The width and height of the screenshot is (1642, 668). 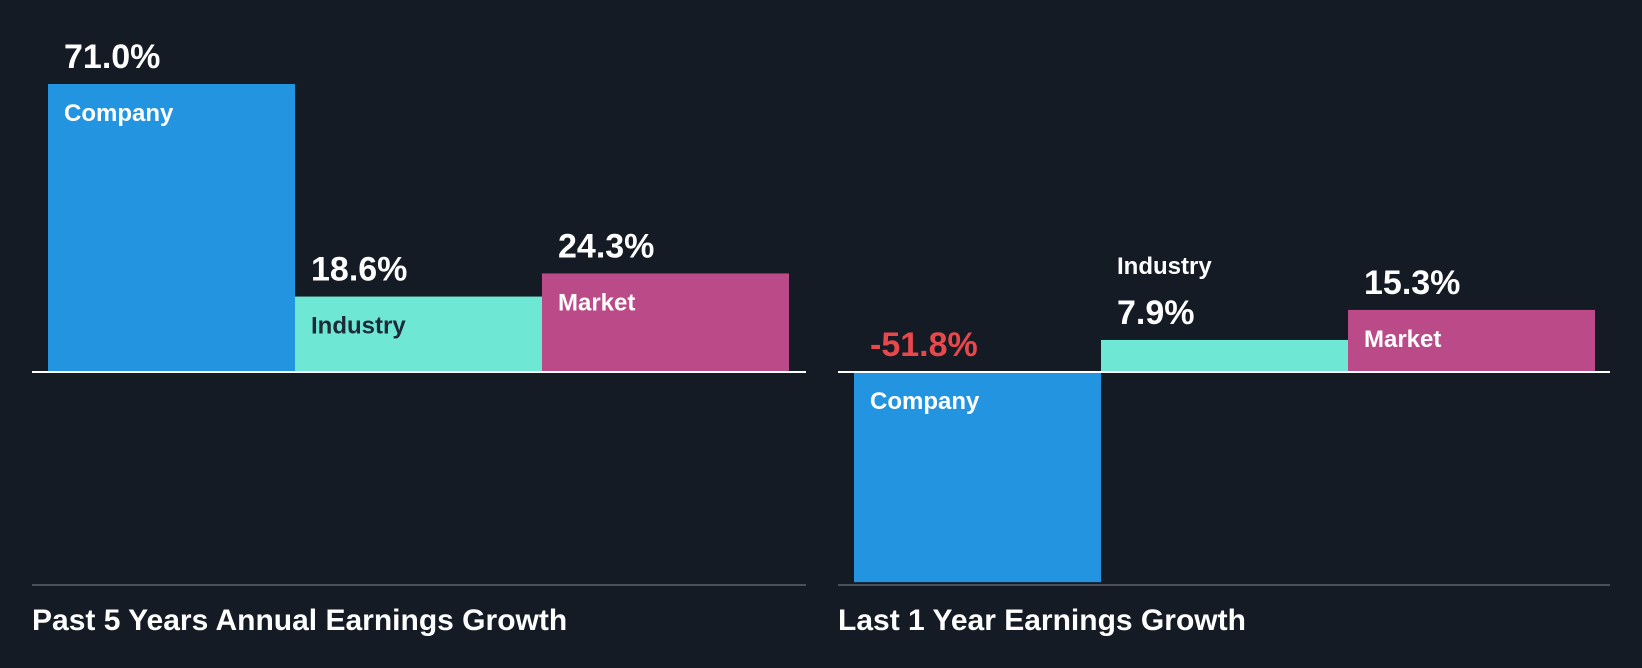 What do you see at coordinates (171, 228) in the screenshot?
I see `bar-company-past-5-years` at bounding box center [171, 228].